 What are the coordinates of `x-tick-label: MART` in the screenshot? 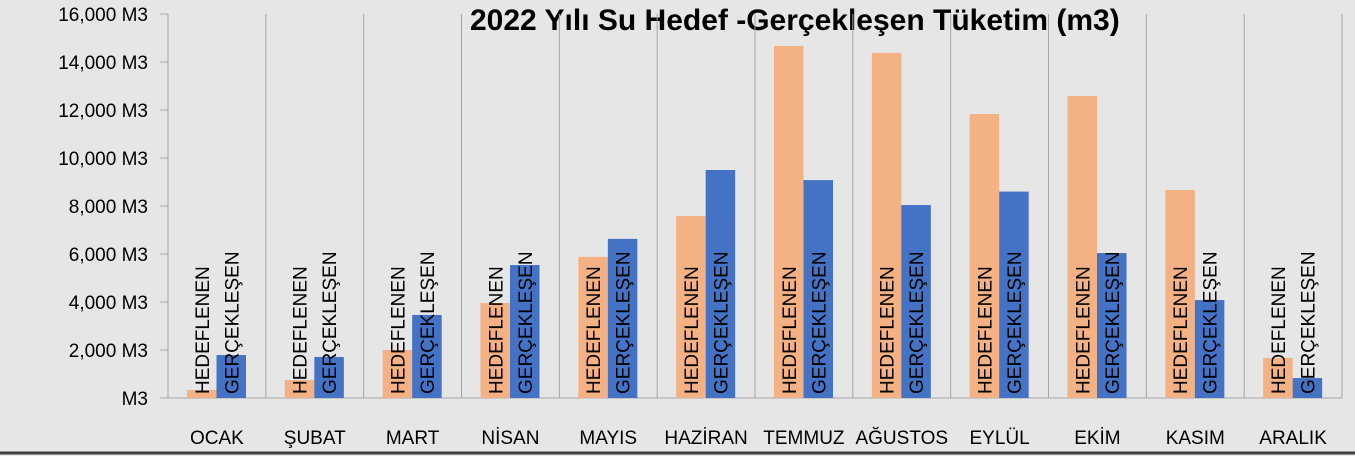 It's located at (413, 438).